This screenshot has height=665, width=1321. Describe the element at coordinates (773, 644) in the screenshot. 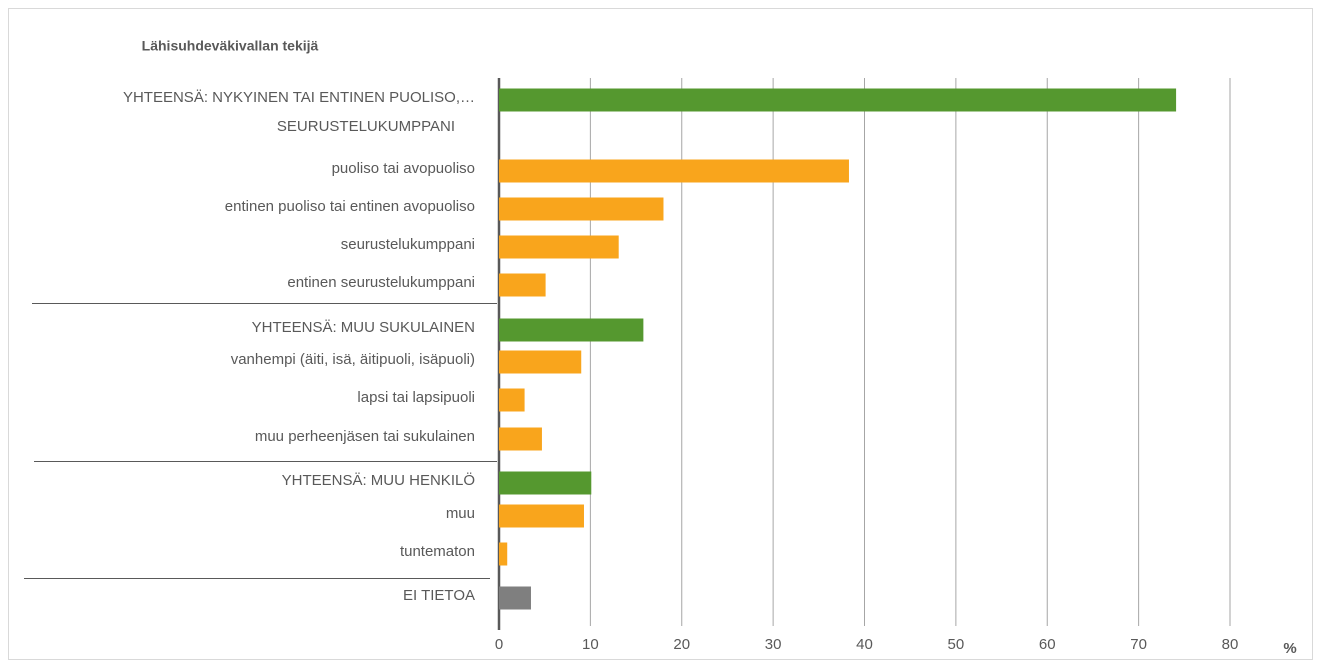

I see `x-tick-label: 30` at that location.